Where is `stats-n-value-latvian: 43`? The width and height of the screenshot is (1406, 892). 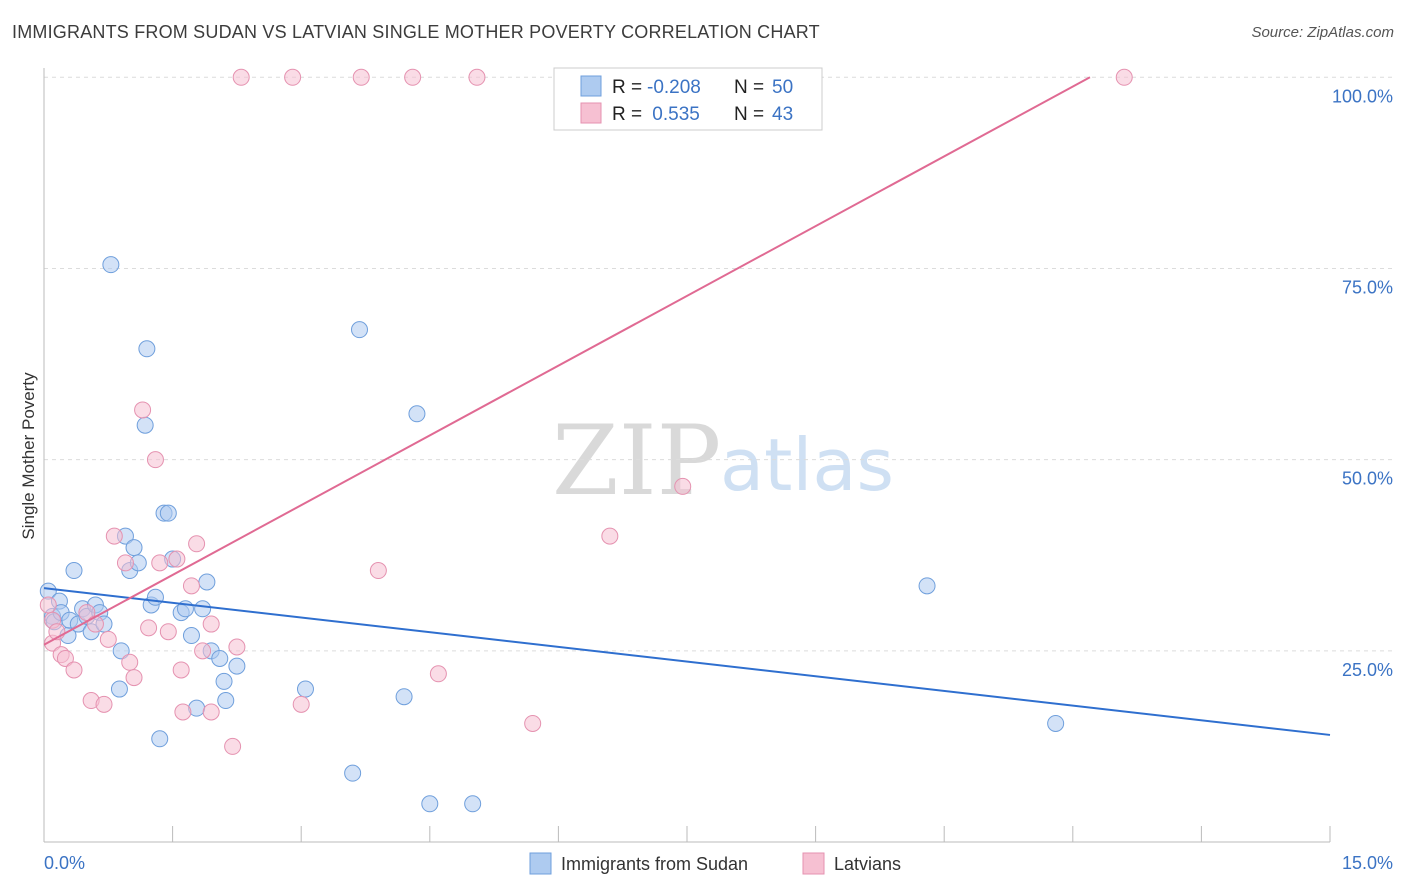
stats-n-value-latvian: 43 is located at coordinates (782, 114).